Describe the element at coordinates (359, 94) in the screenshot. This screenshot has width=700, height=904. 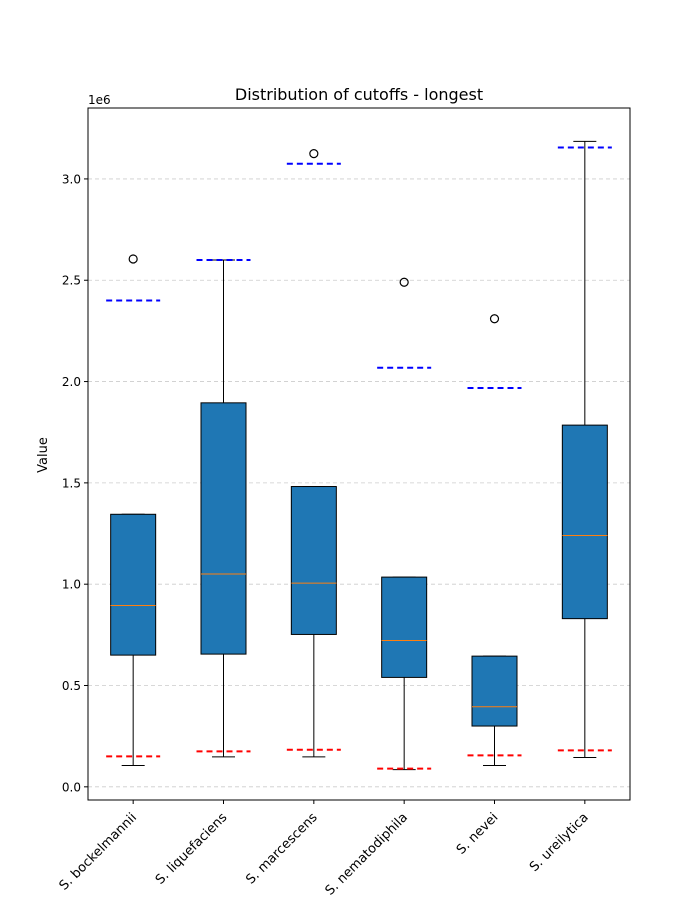
I see `chart-title: Distribution of cutoffs - longest` at that location.